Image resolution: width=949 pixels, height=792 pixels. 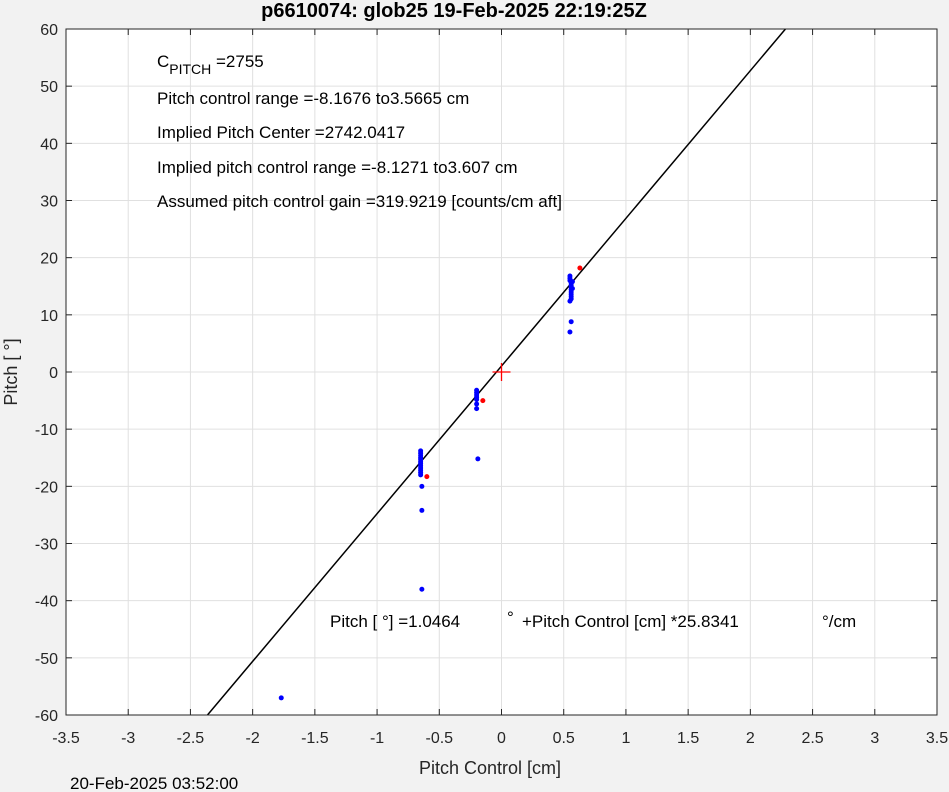 What do you see at coordinates (11, 371) in the screenshot?
I see `y-axis-label: Pitch [ °]` at bounding box center [11, 371].